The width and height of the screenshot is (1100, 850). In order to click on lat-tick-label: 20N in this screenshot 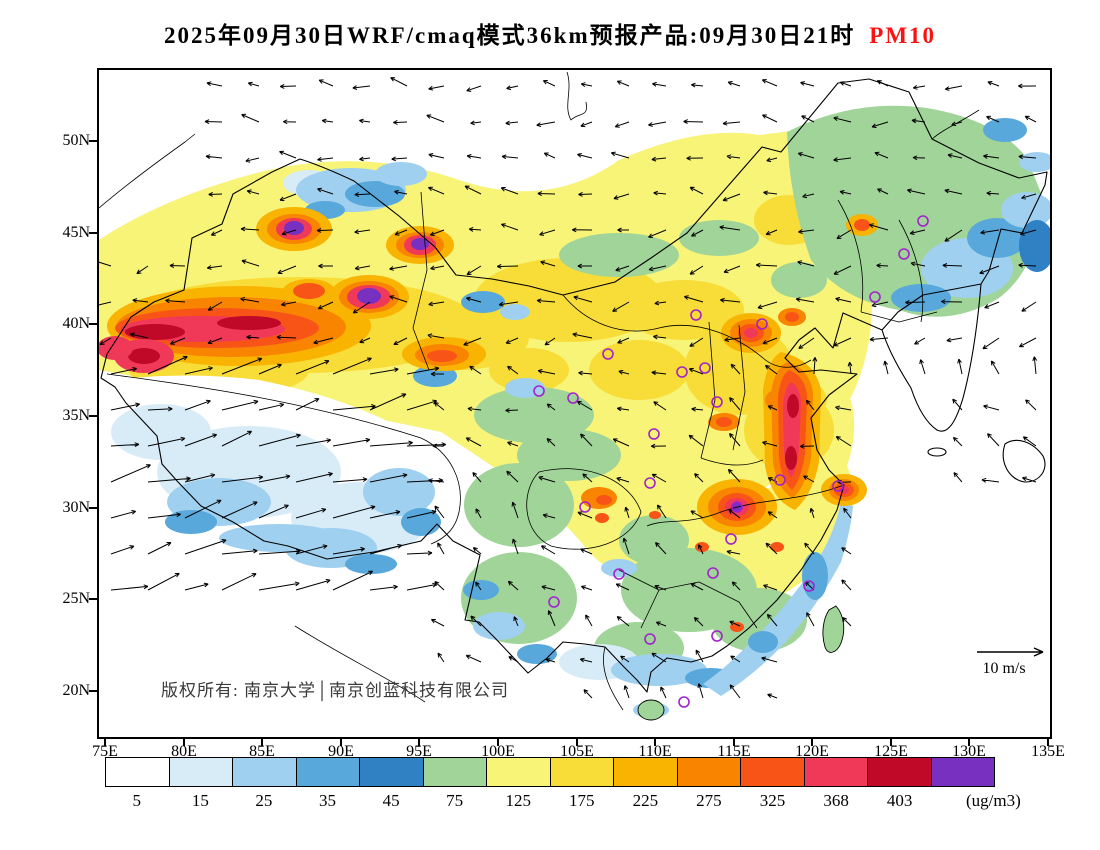, I will do `click(76, 690)`.